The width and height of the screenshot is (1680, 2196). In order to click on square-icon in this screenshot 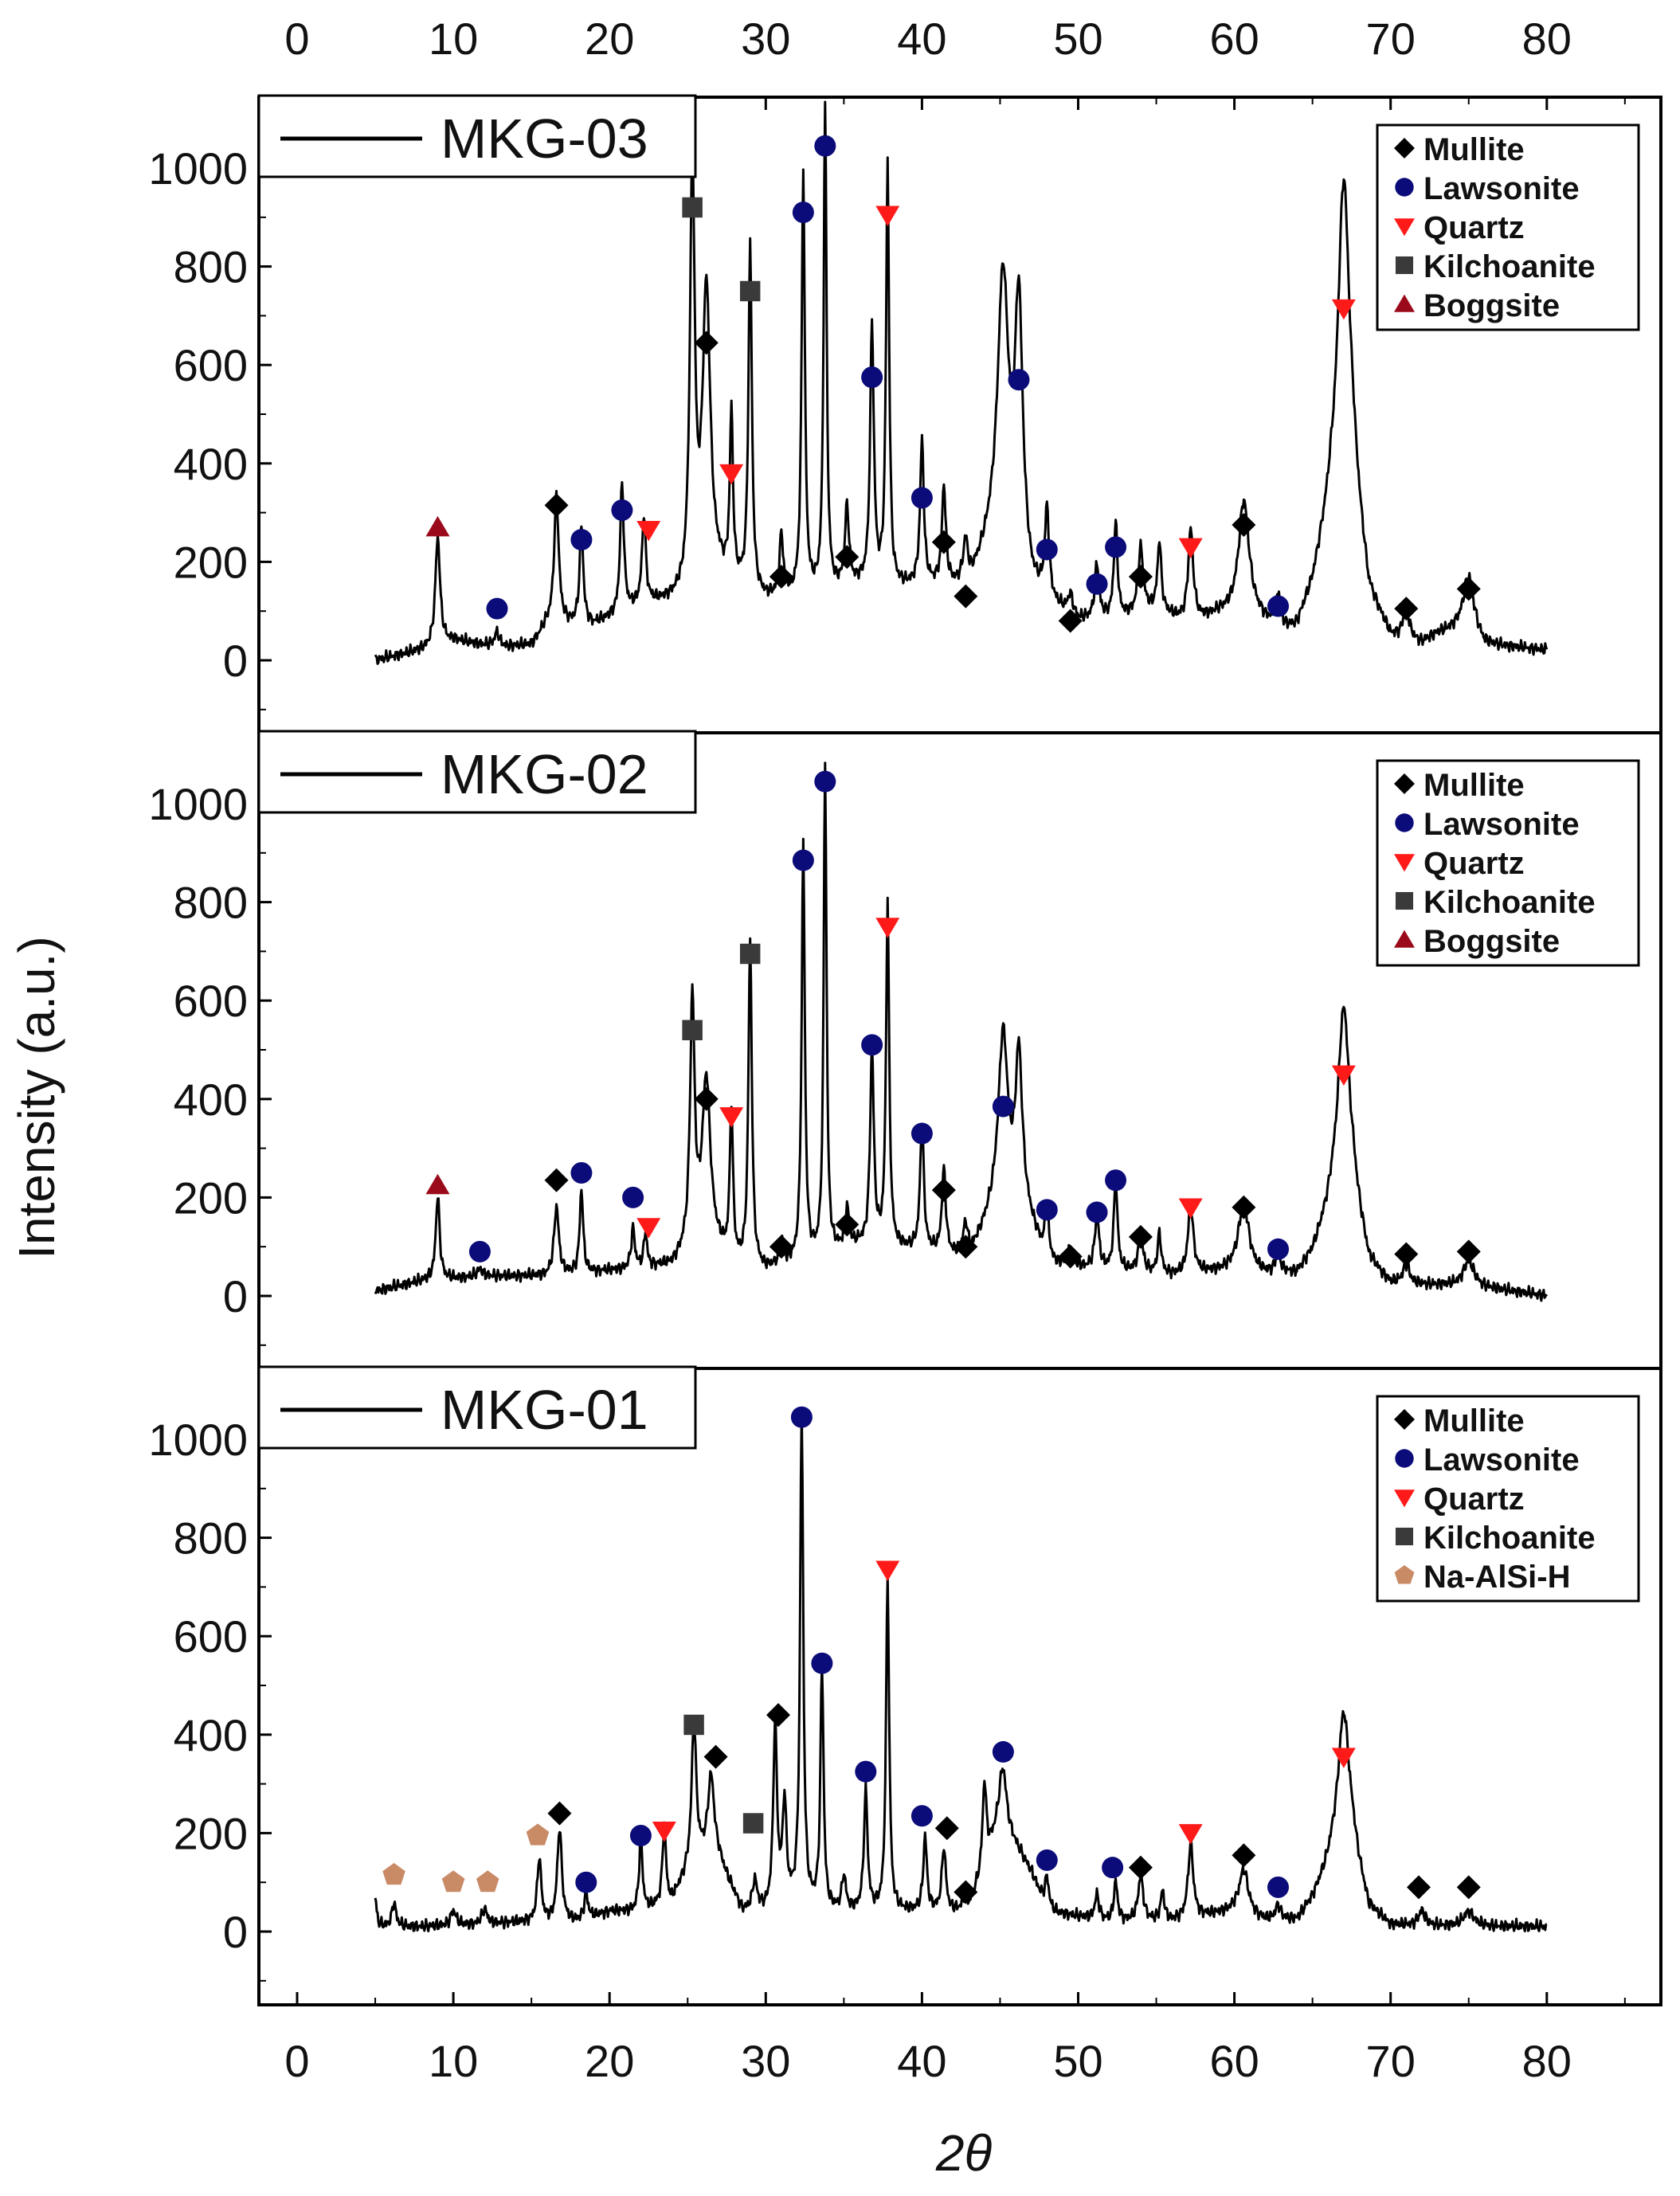, I will do `click(1404, 1537)`.